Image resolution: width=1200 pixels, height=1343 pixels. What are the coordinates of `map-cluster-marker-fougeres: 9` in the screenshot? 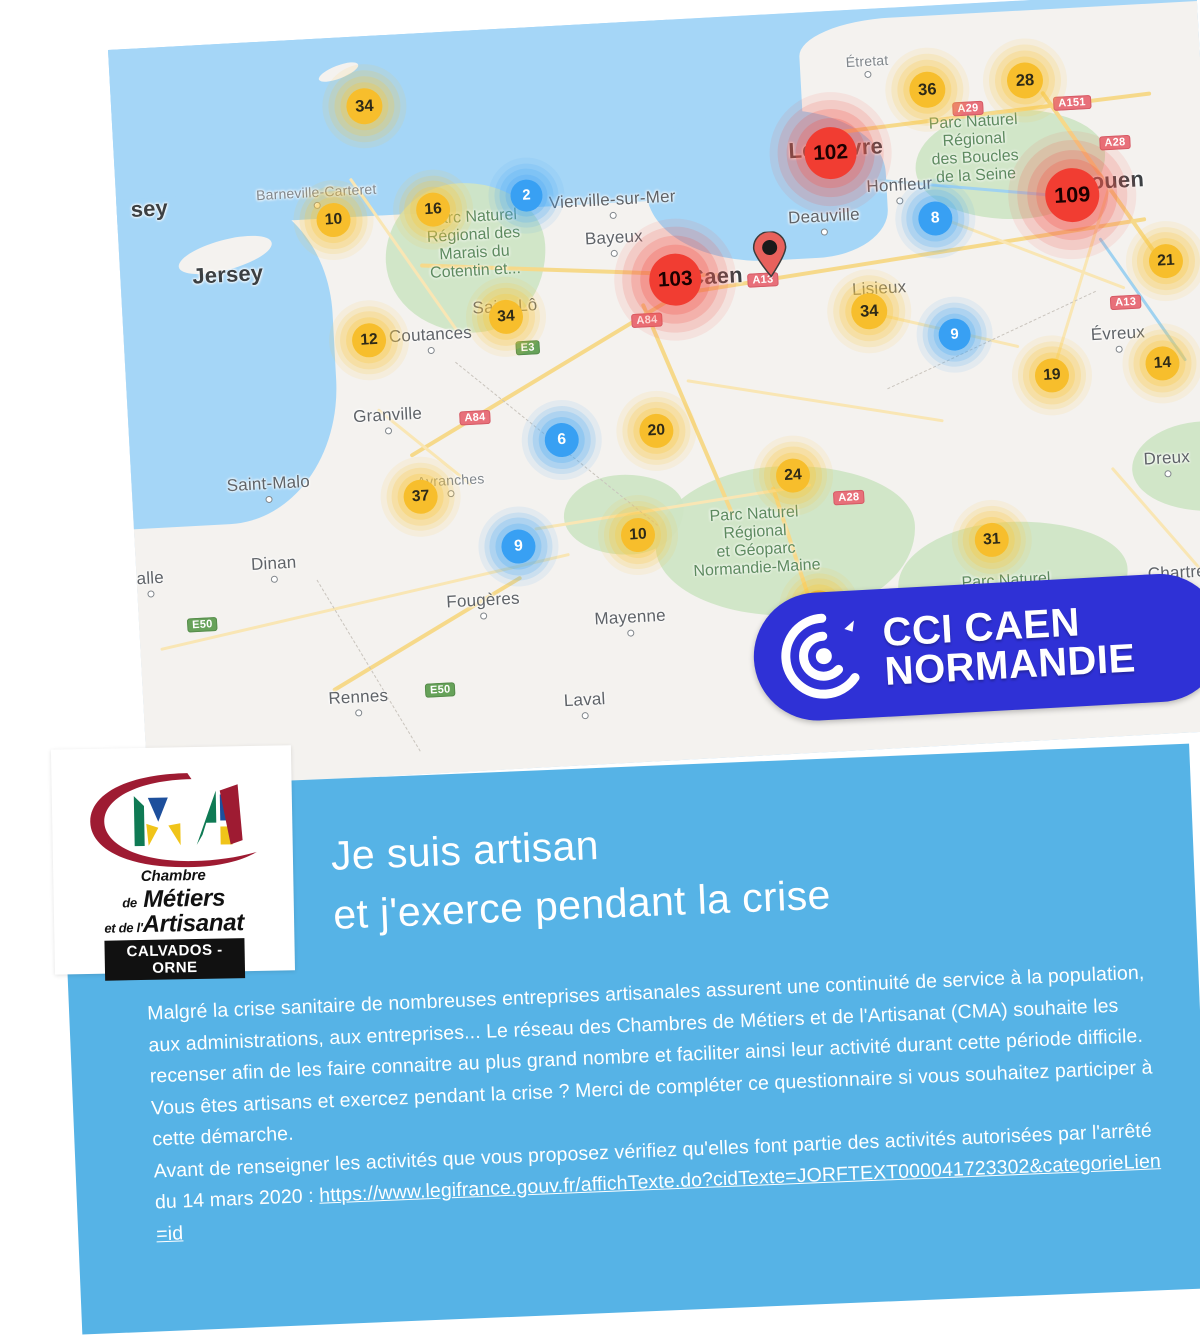 It's located at (518, 546).